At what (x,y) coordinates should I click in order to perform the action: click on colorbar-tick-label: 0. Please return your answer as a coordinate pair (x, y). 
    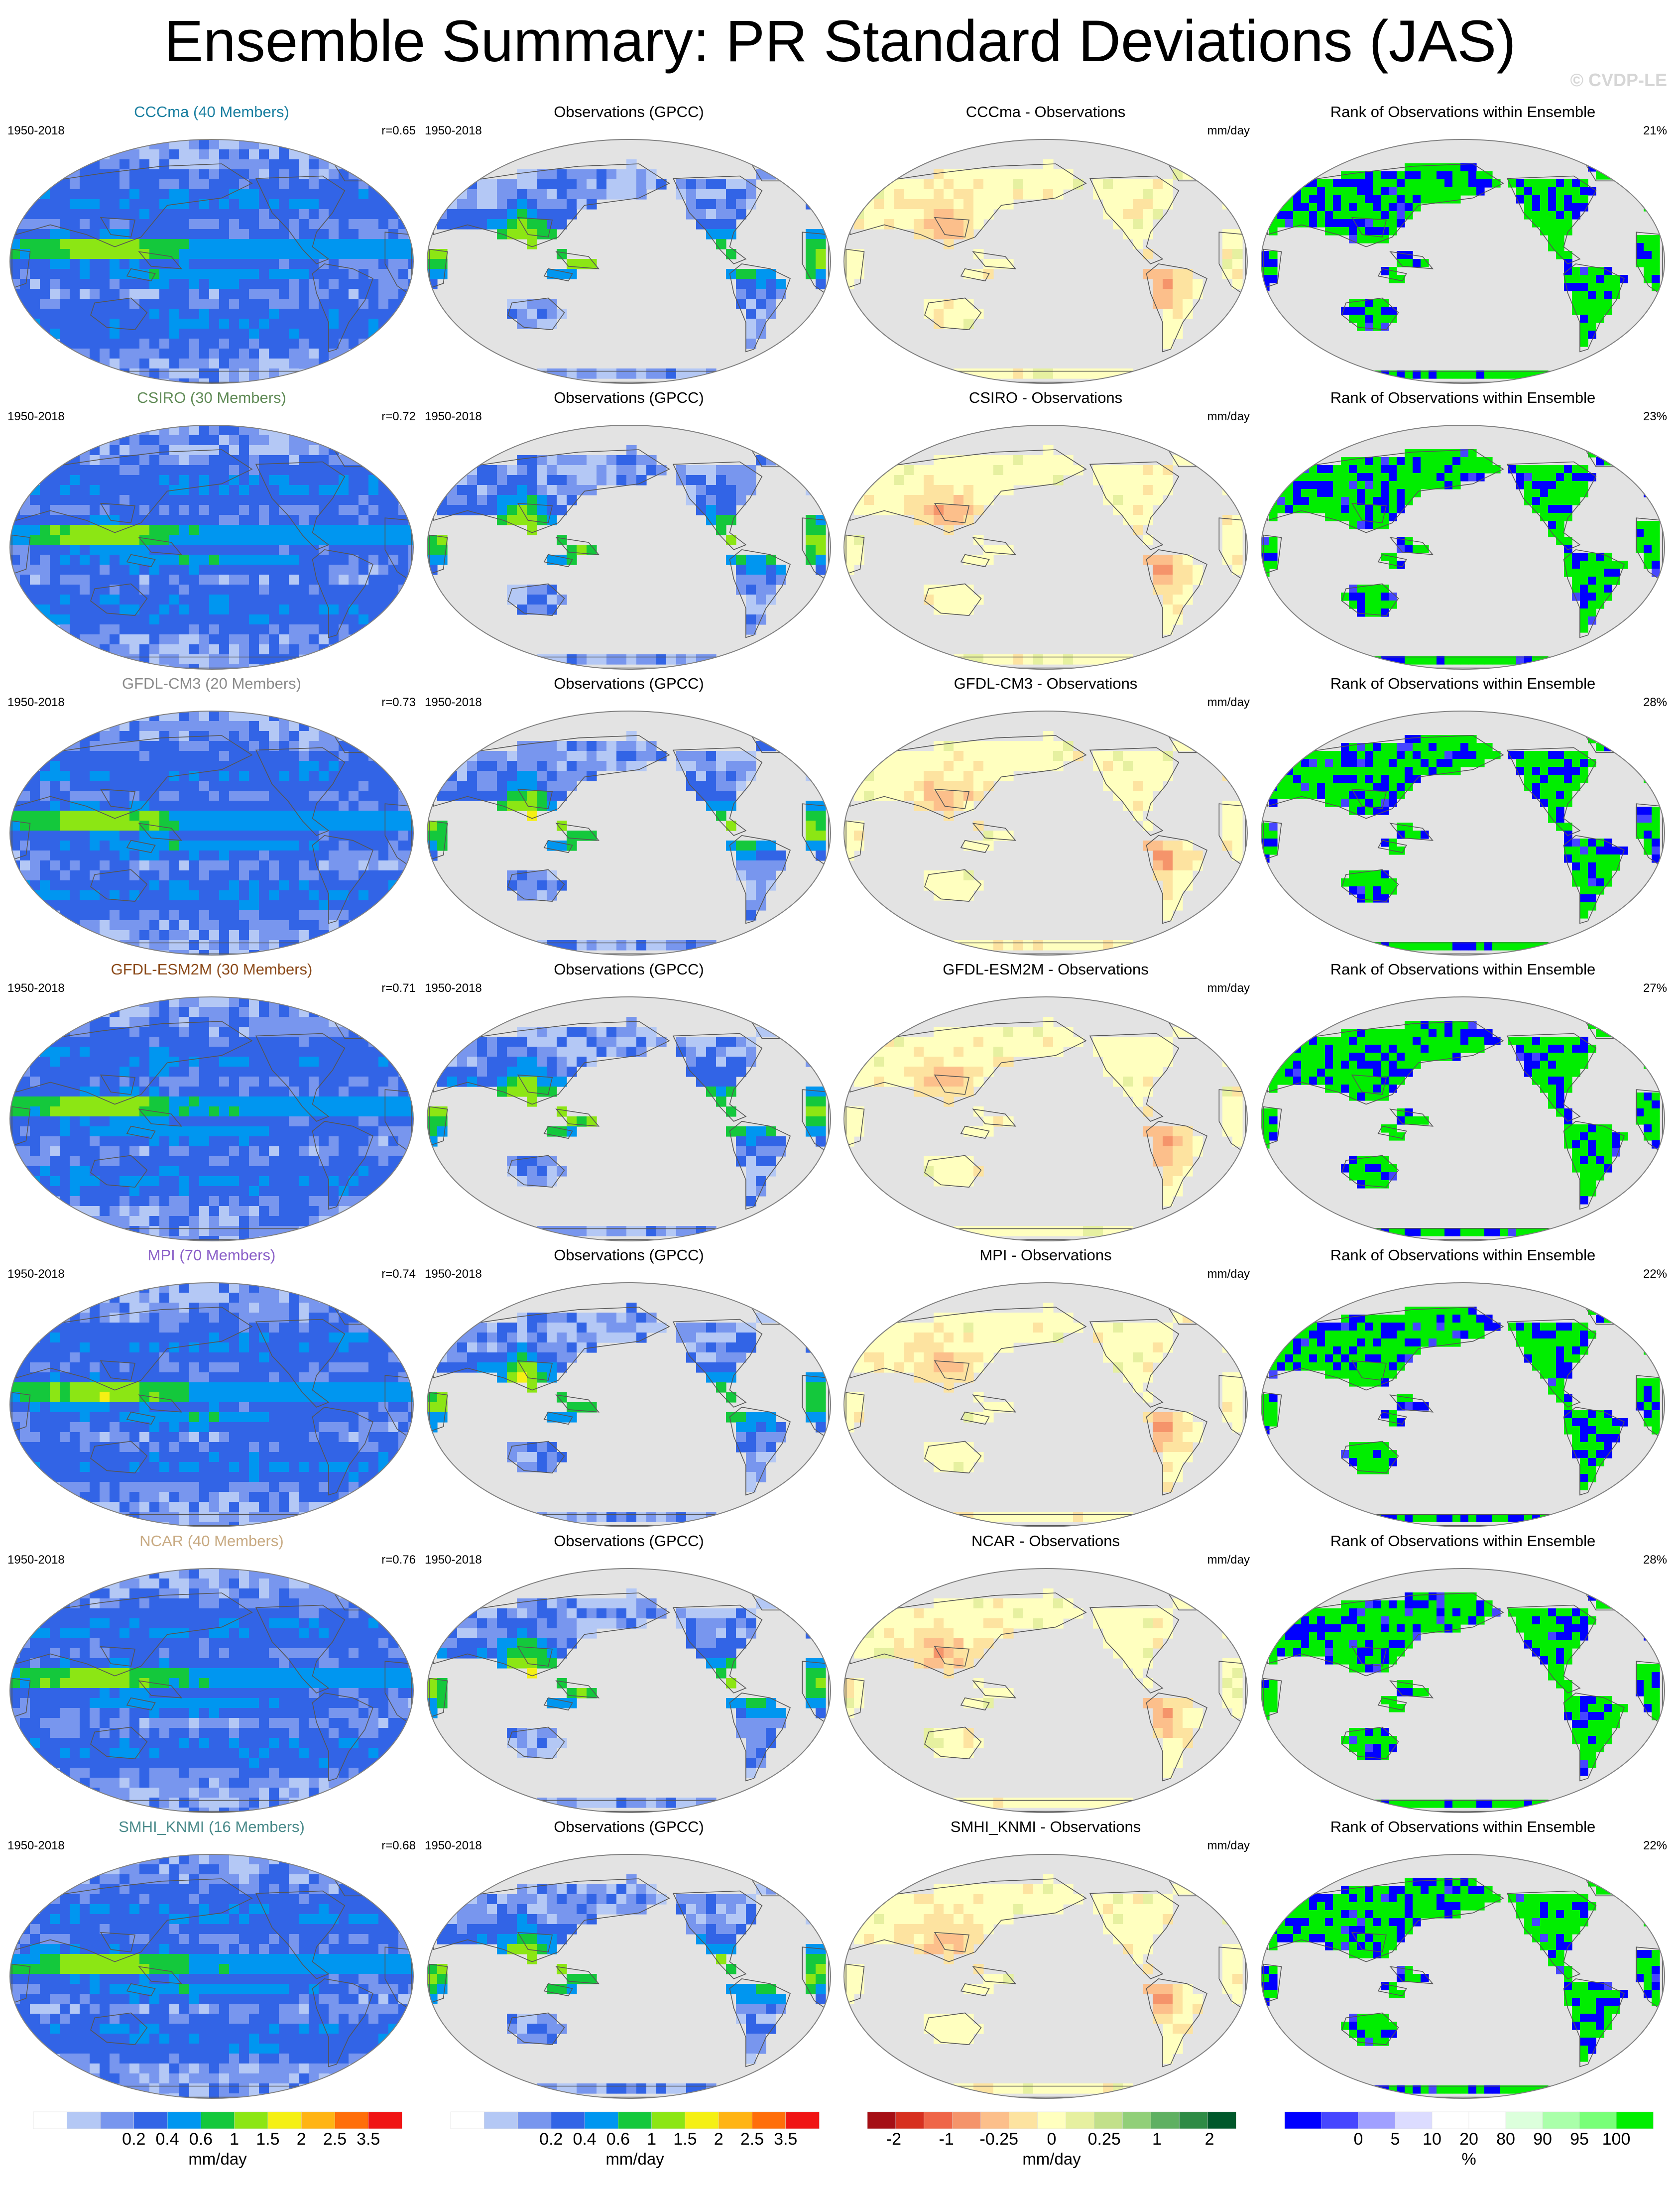
    Looking at the image, I should click on (1358, 2139).